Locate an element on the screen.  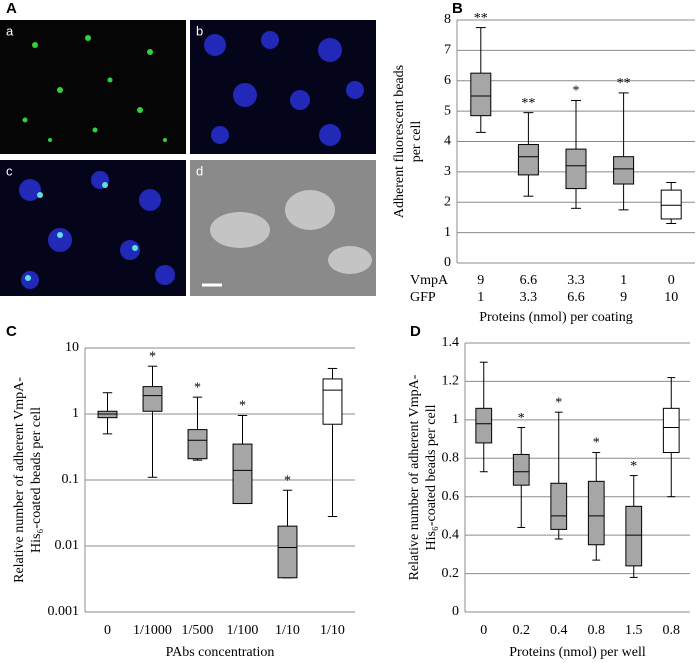
x-tick-label: 0.2 is located at coordinates (522, 630).